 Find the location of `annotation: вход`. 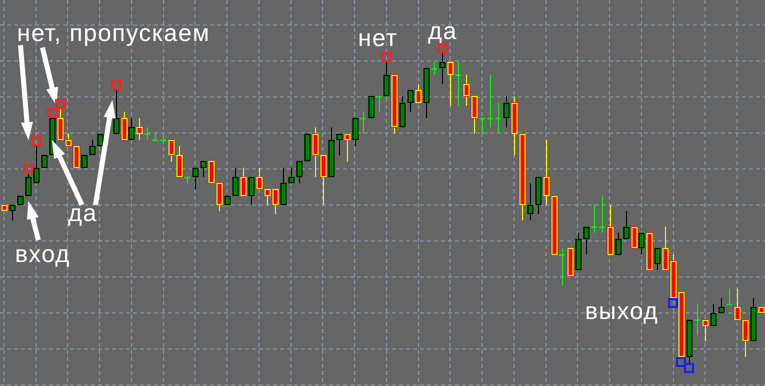

annotation: вход is located at coordinates (42, 254).